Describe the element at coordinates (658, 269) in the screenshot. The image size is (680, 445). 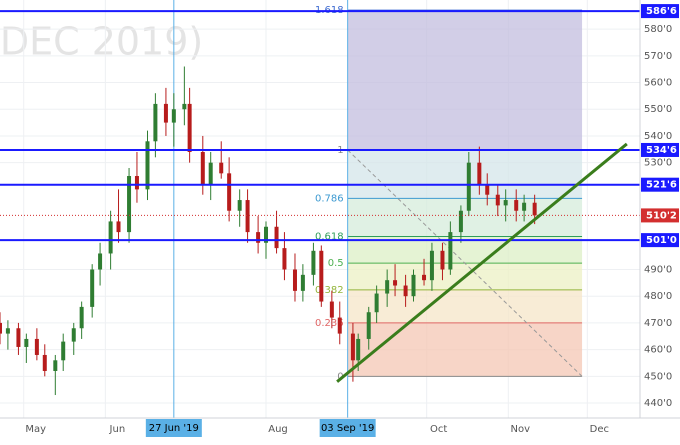
I see `y-tick-label: 490'0` at that location.